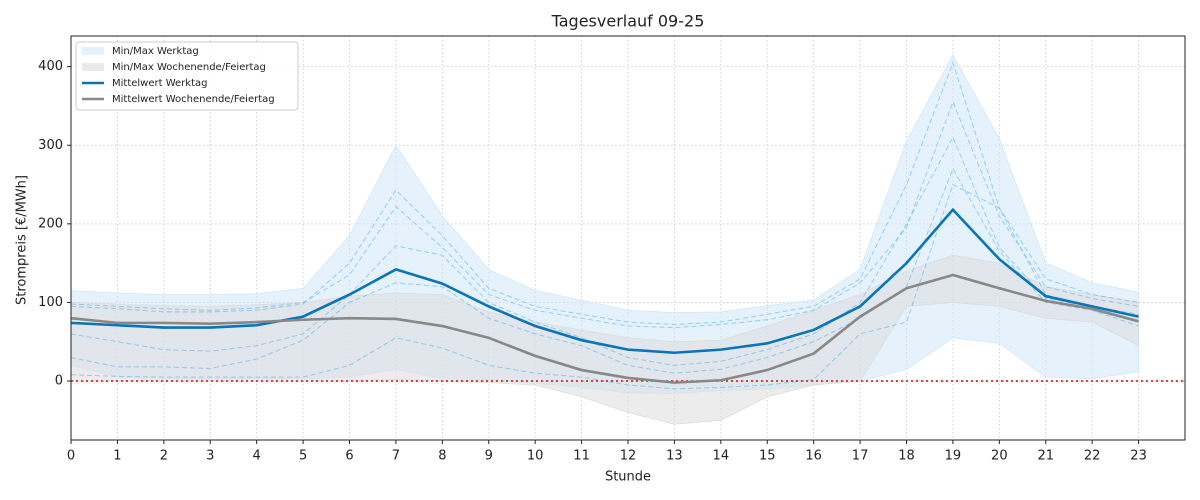 This screenshot has height=500, width=1200. Describe the element at coordinates (721, 456) in the screenshot. I see `x-tick-label: 14` at that location.